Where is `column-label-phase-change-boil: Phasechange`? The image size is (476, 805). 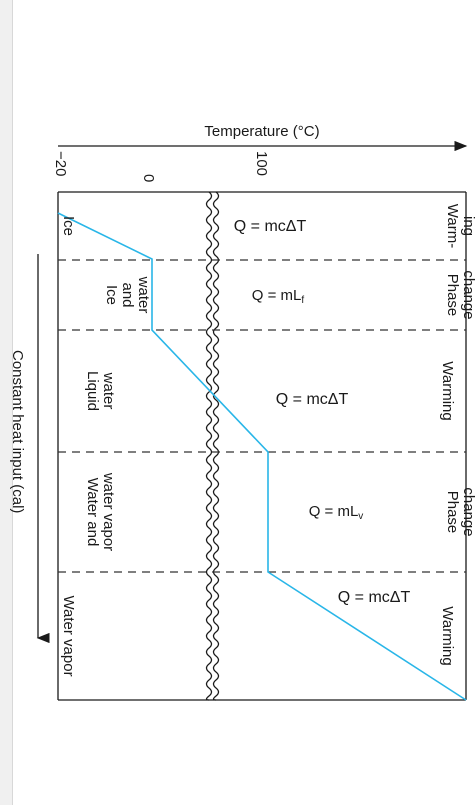 column-label-phase-change-boil: Phasechange is located at coordinates (460, 511).